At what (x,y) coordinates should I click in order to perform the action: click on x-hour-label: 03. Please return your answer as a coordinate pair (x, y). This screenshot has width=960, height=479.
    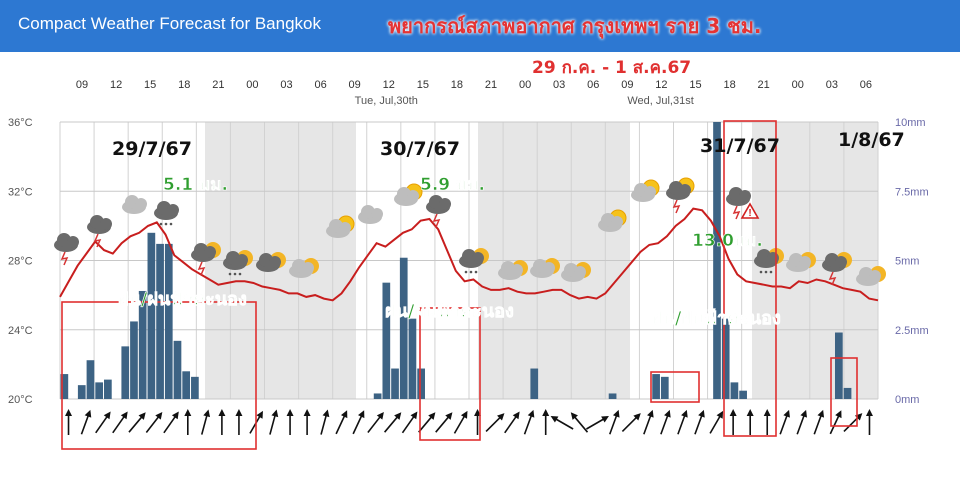
    Looking at the image, I should click on (286, 85).